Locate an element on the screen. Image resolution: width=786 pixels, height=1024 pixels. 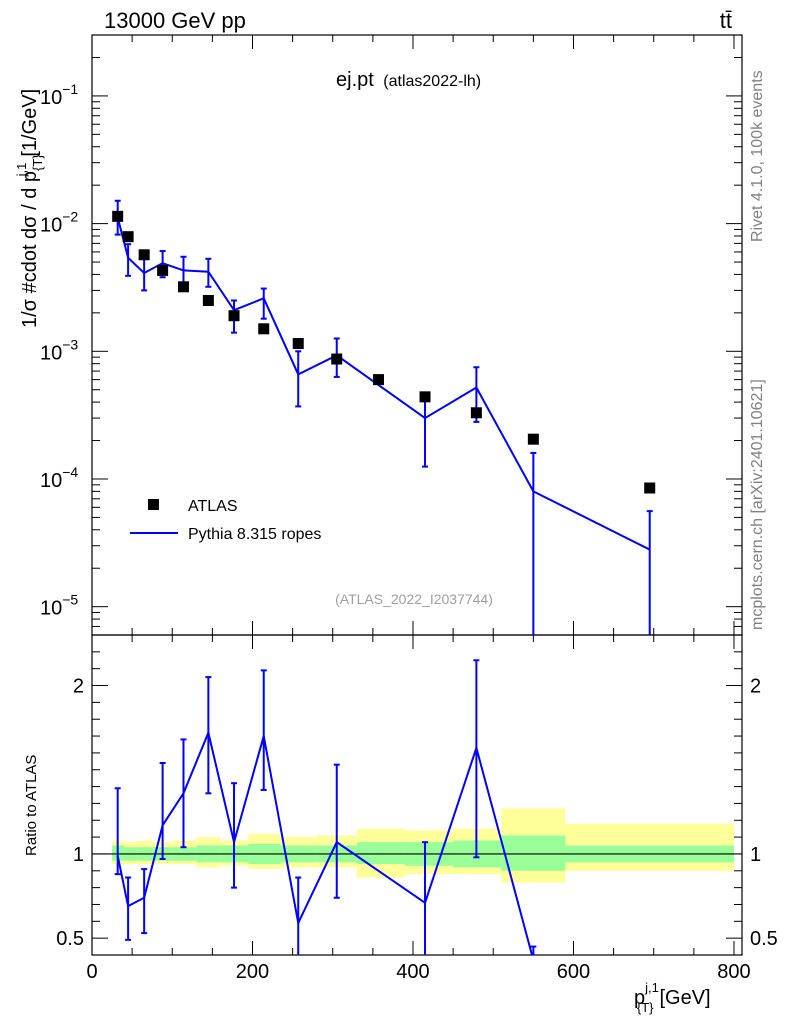
legend-label-pythia: Pythia 8.315 ropes is located at coordinates (254, 534).